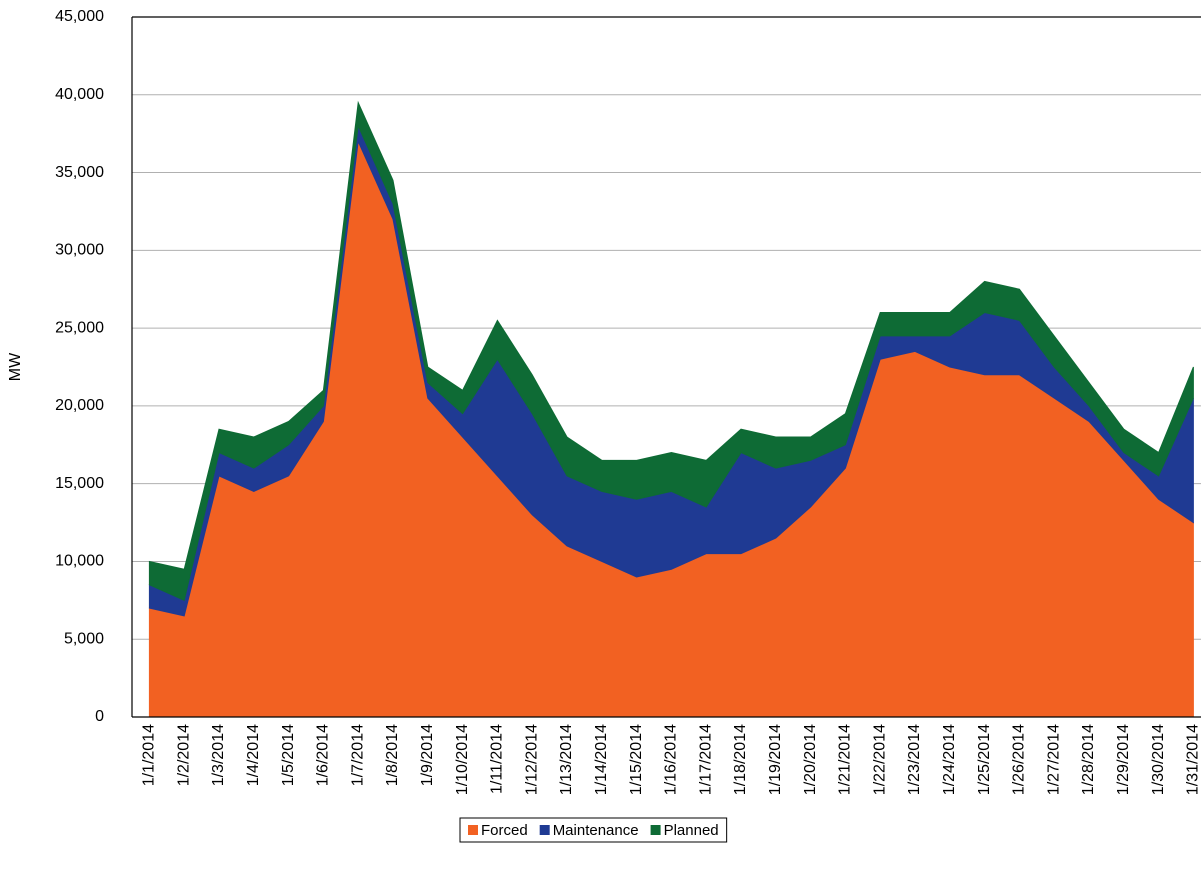  Describe the element at coordinates (984, 759) in the screenshot. I see `x-tick-label: 1/25/2014` at that location.